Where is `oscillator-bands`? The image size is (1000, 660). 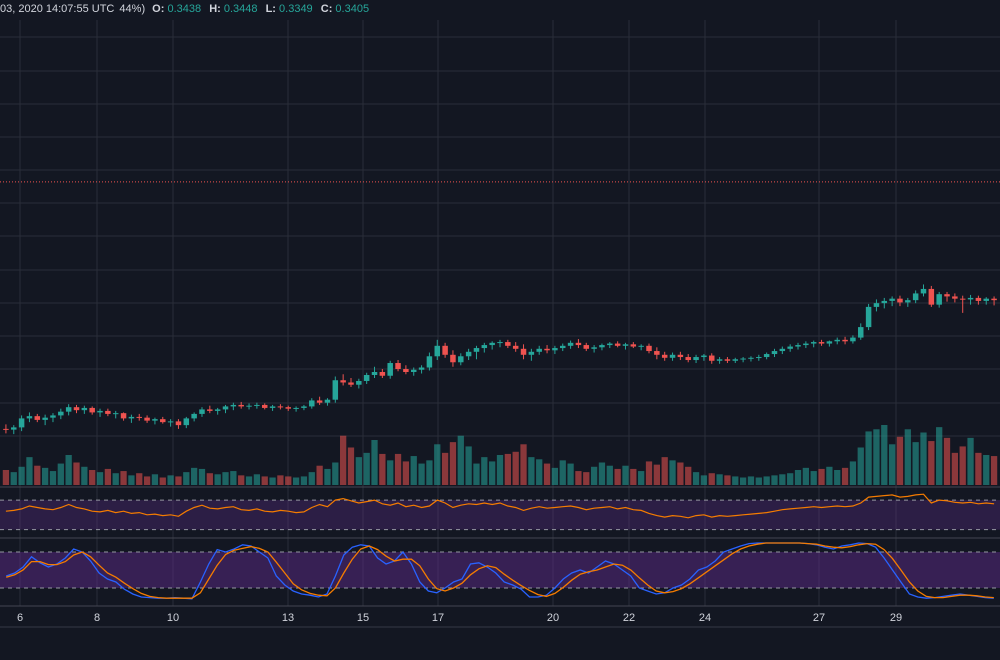 oscillator-bands is located at coordinates (500, 544).